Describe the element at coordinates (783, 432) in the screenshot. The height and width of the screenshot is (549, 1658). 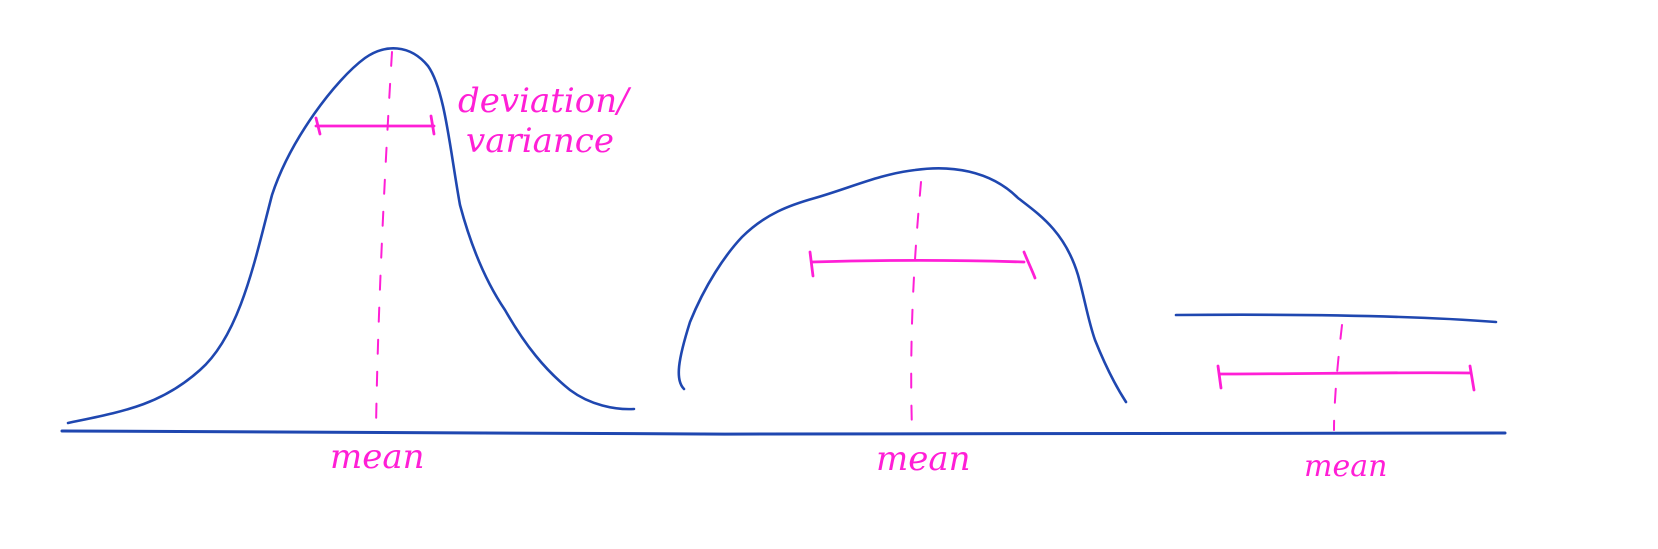
I see `baseline-axis` at that location.